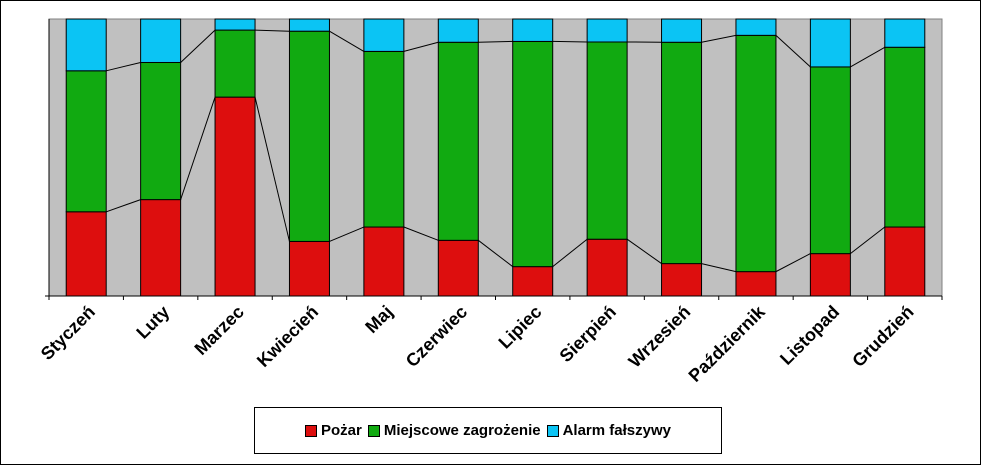 The width and height of the screenshot is (981, 466). I want to click on bar-pozar-czerwiec, so click(458, 268).